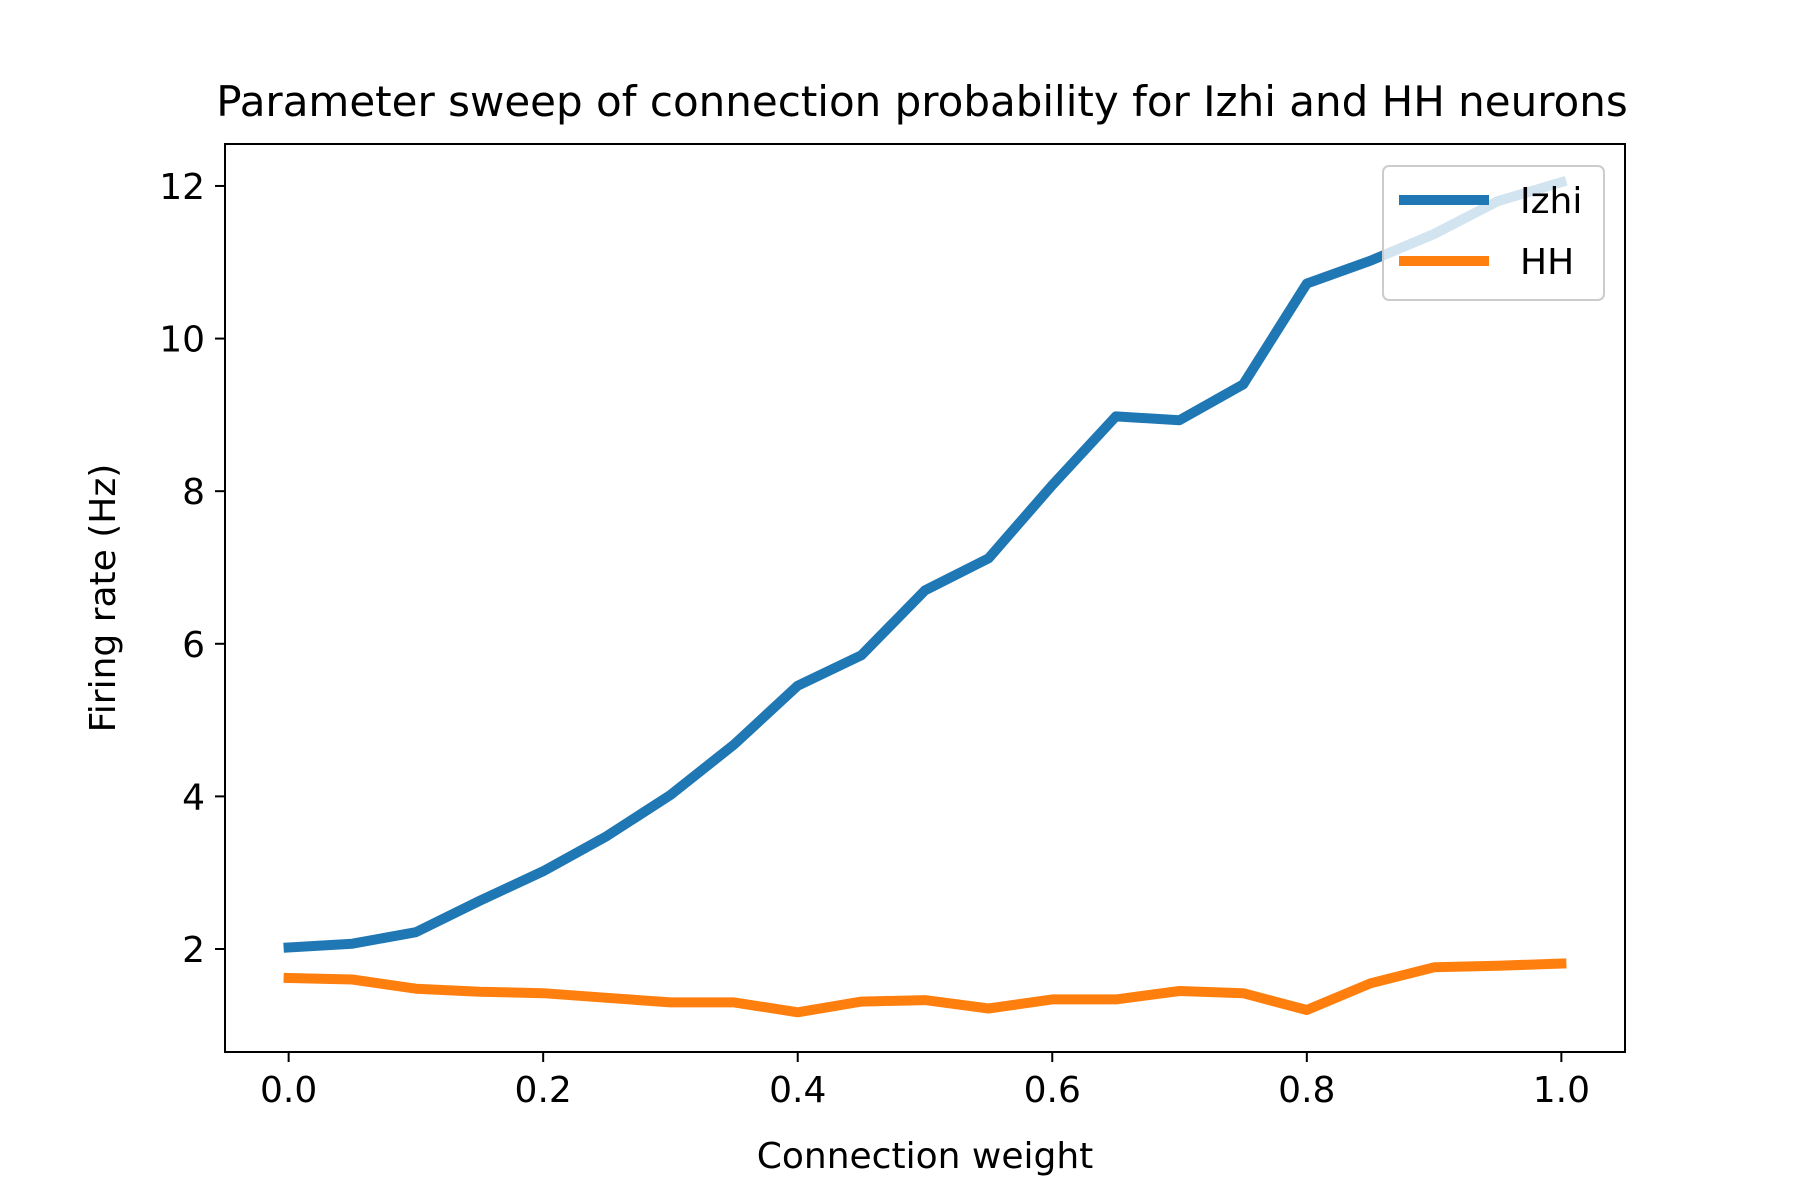  Describe the element at coordinates (1561, 1090) in the screenshot. I see `x-tick-label: 1.0` at that location.